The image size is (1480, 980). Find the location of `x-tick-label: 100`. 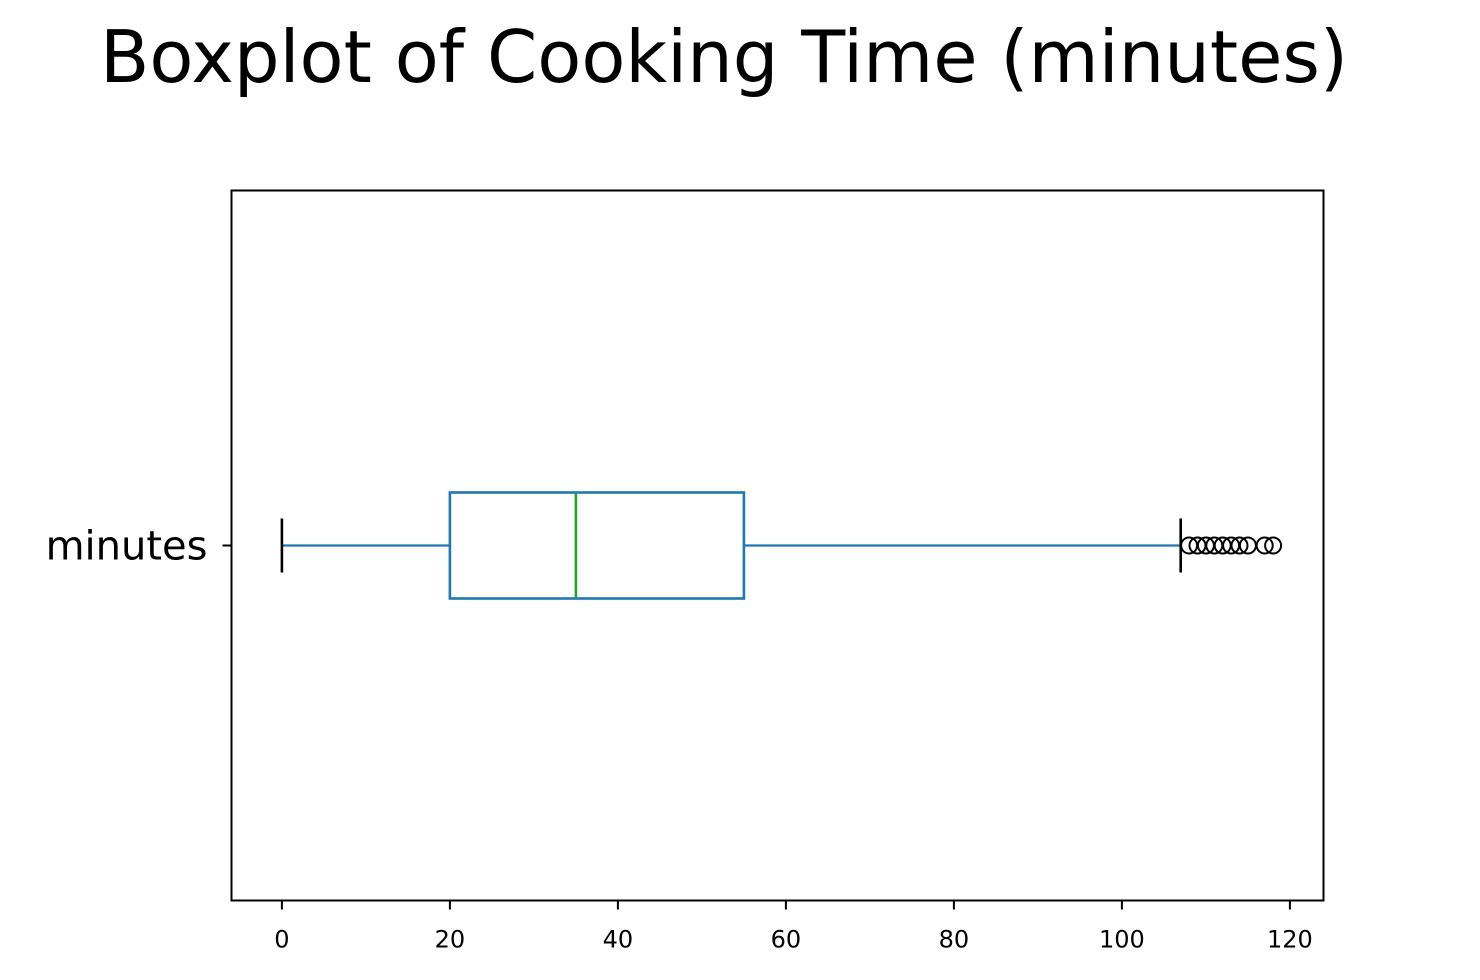

x-tick-label: 100 is located at coordinates (1122, 940).